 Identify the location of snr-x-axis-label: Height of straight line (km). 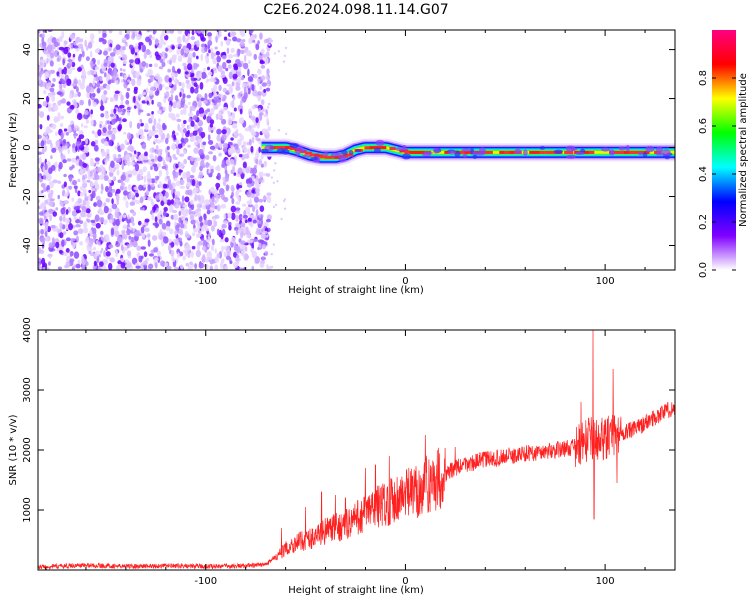
(356, 590).